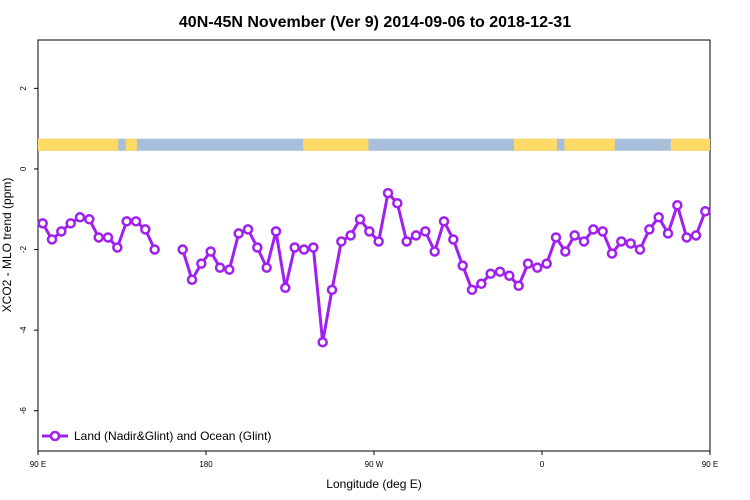 Image resolution: width=750 pixels, height=500 pixels. What do you see at coordinates (23, 411) in the screenshot?
I see `y-tick-label: -6` at bounding box center [23, 411].